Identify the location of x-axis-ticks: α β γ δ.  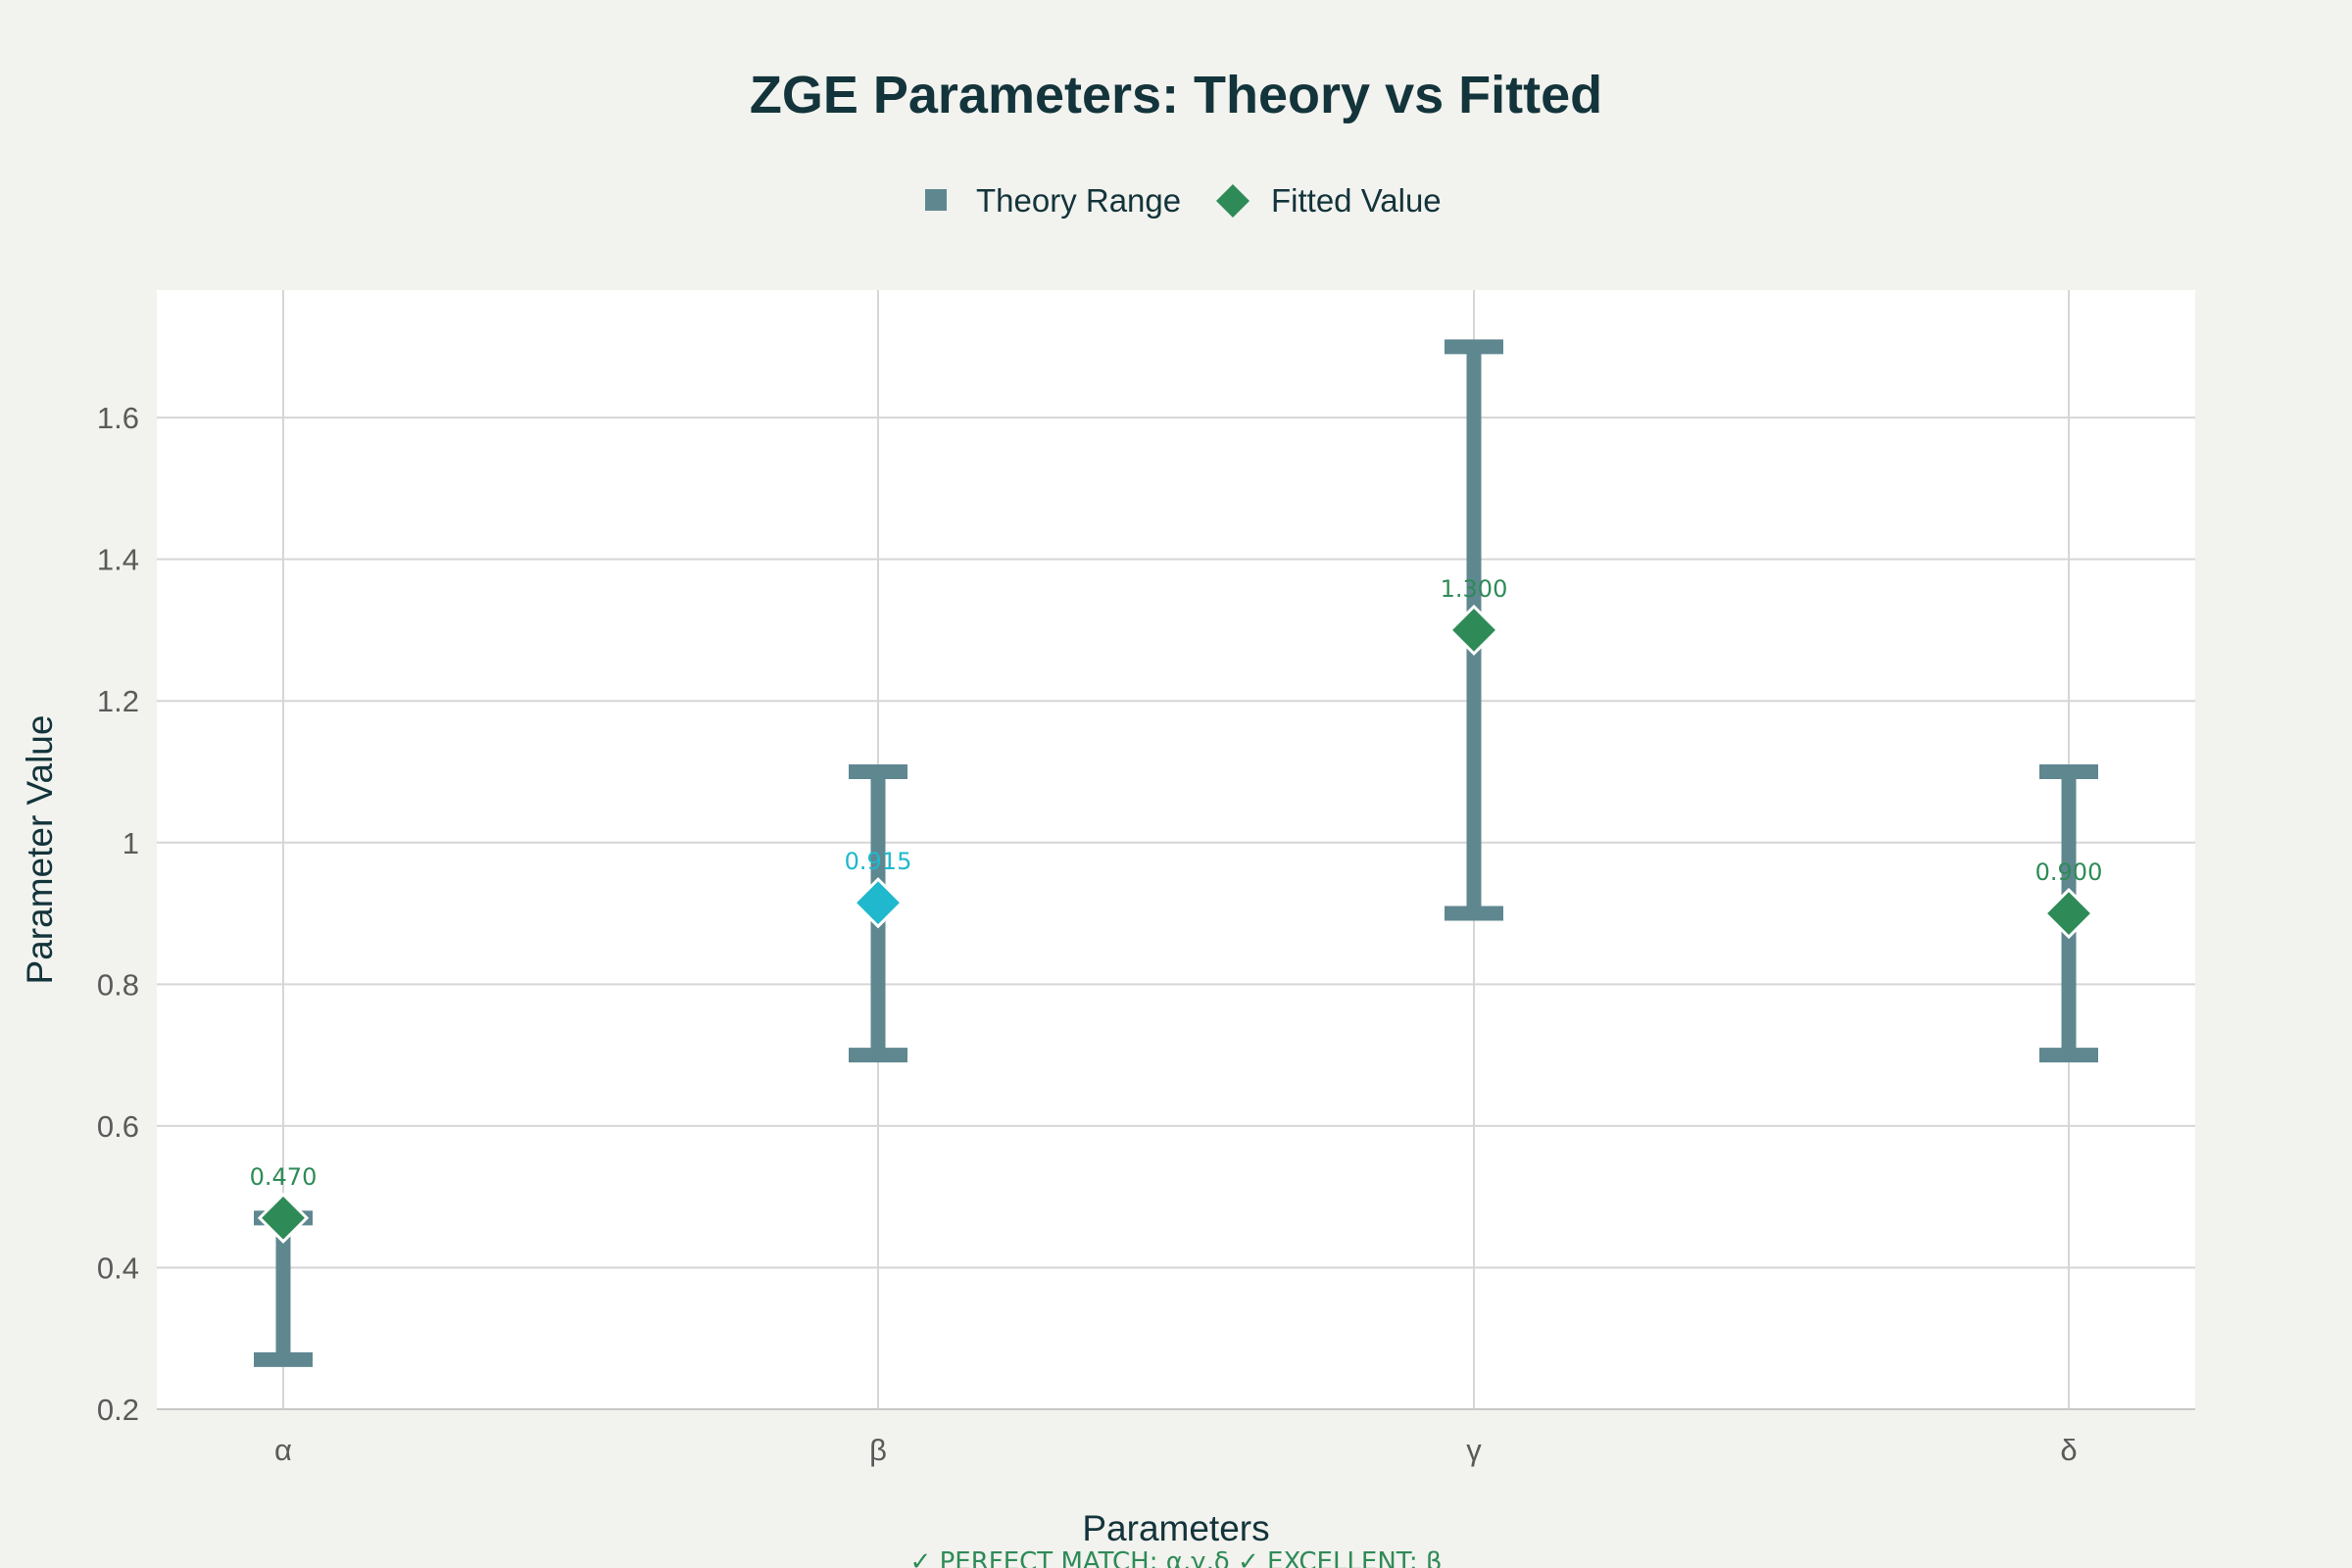
(1176, 1450).